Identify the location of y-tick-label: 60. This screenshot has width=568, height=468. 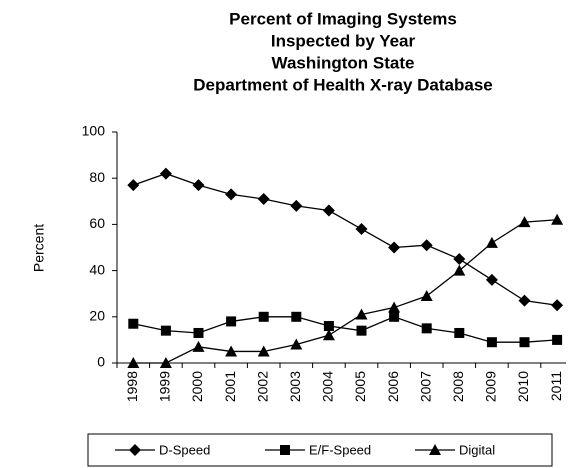
(97, 223).